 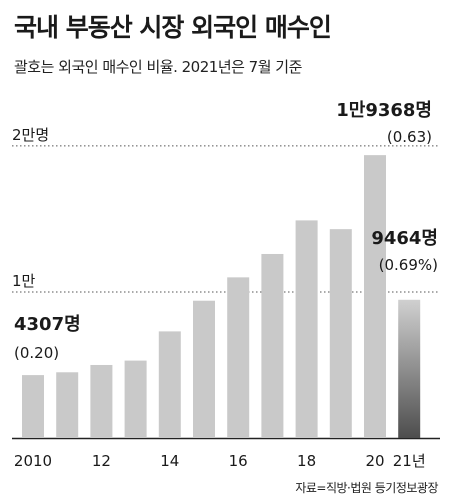 What do you see at coordinates (36, 353) in the screenshot?
I see `data-label-ratio: (0.20)` at bounding box center [36, 353].